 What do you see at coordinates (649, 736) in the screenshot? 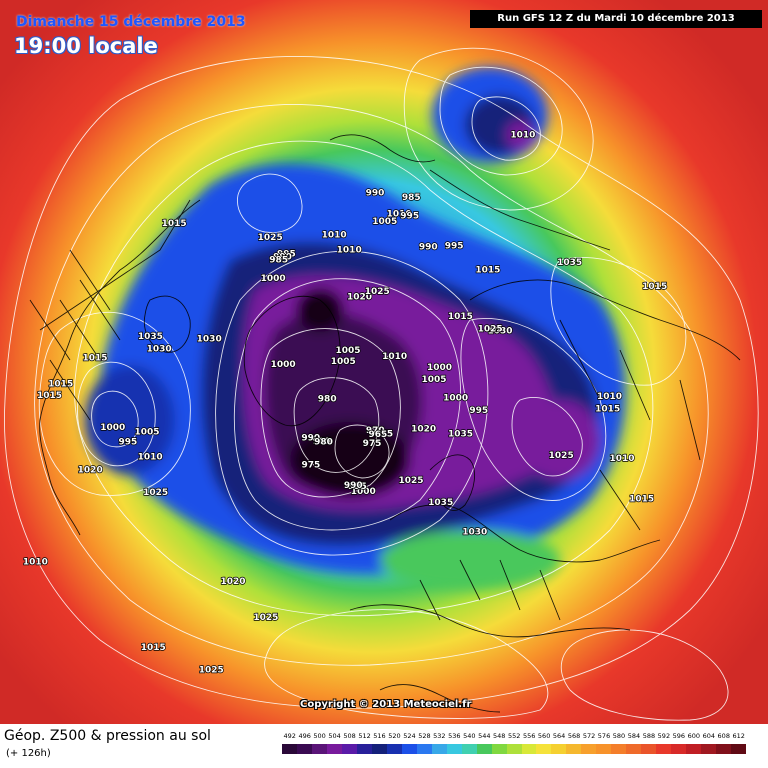
I see `color-scale-label: 588` at bounding box center [649, 736].